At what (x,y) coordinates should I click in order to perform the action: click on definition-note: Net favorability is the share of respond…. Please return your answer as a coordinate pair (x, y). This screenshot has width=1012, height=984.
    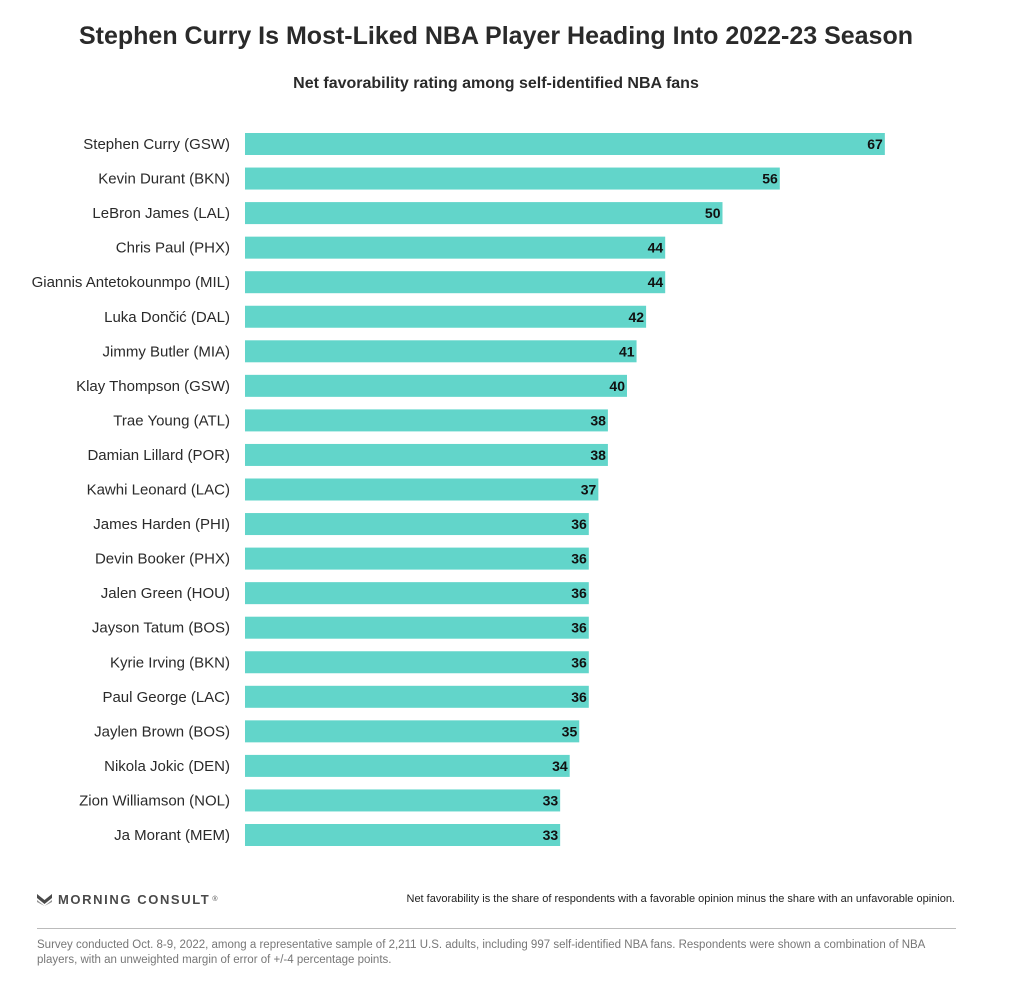
    Looking at the image, I should click on (681, 899).